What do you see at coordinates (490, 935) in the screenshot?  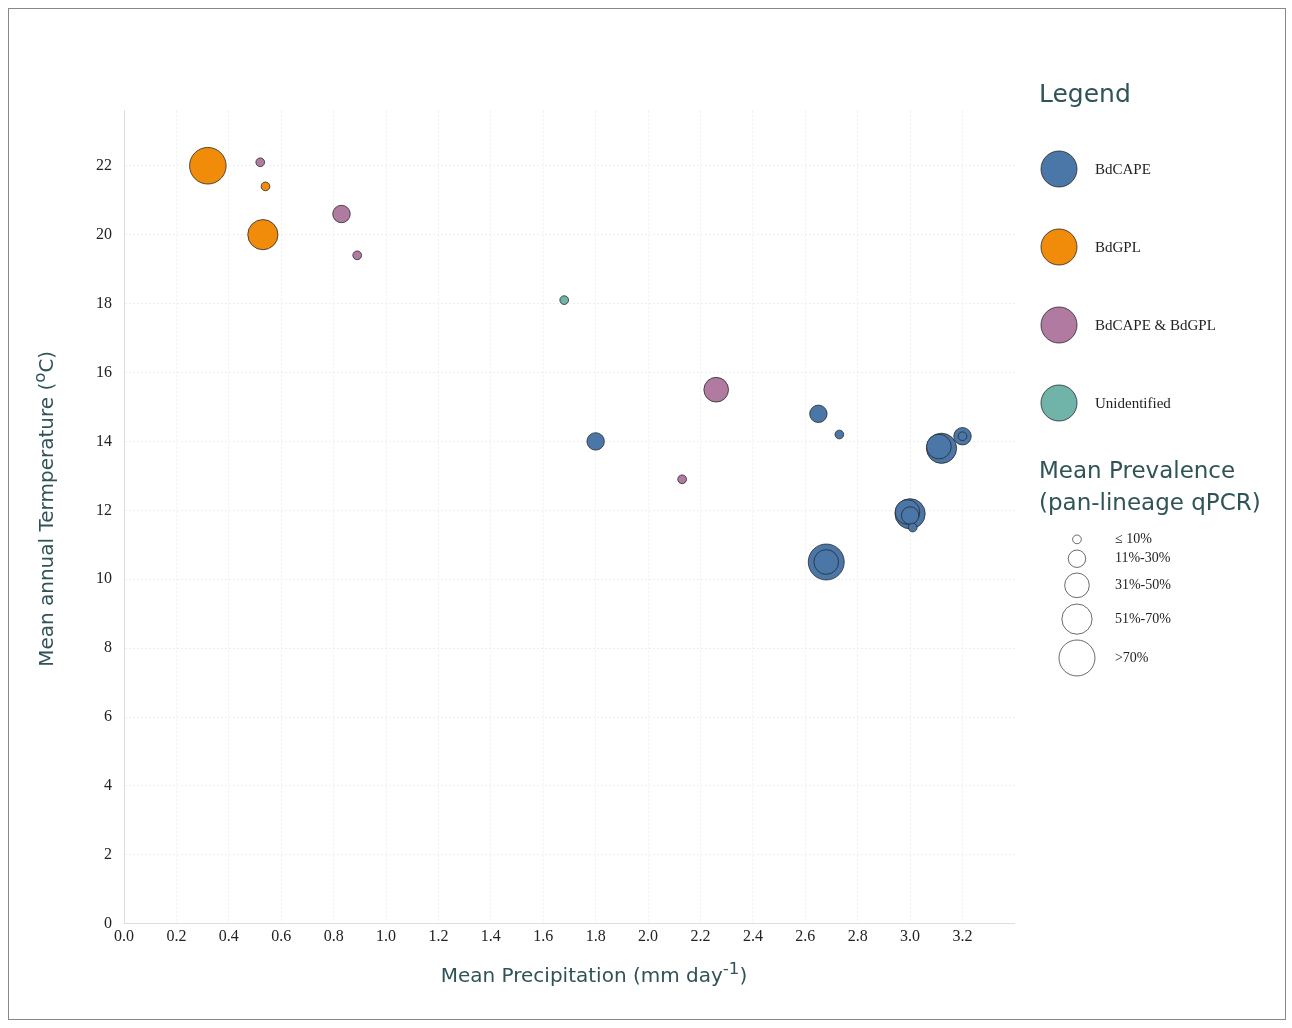 I see `x-tick-label: 1.4` at bounding box center [490, 935].